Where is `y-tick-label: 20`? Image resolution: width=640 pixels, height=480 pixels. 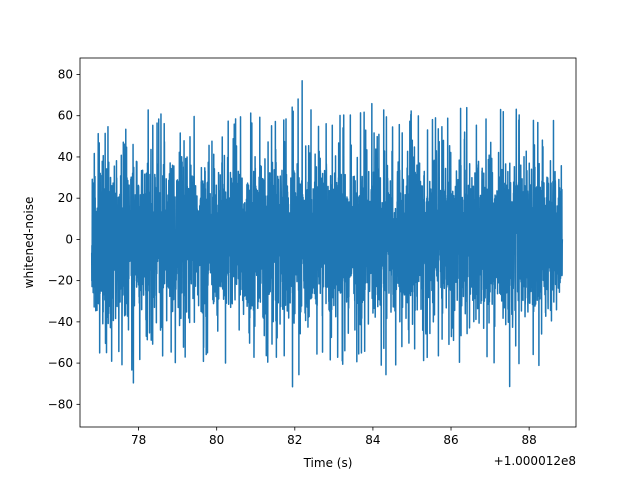
y-tick-label: 20 is located at coordinates (65, 198).